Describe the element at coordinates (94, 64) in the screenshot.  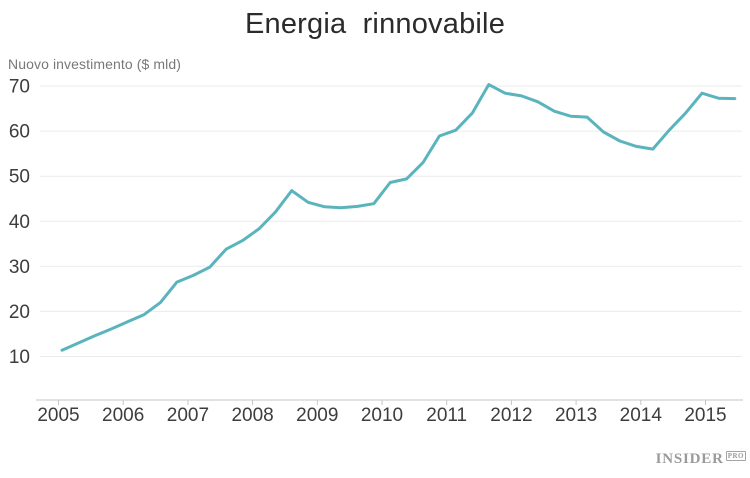
I see `y-axis-title: Nuovo investimento ($ mld)` at that location.